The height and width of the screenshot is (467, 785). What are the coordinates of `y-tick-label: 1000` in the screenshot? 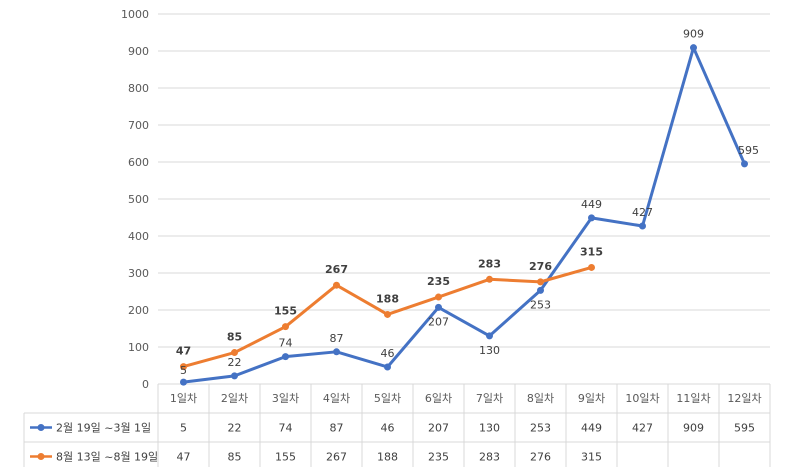 It's located at (135, 14).